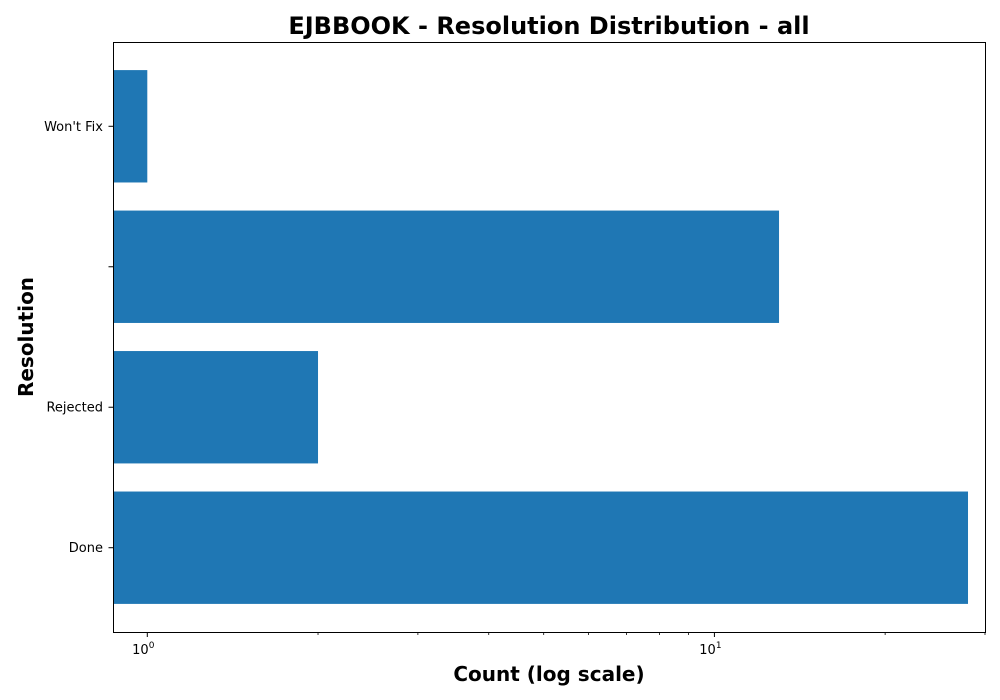 Image resolution: width=1000 pixels, height=700 pixels. I want to click on y-axis-label: Resolution, so click(26, 337).